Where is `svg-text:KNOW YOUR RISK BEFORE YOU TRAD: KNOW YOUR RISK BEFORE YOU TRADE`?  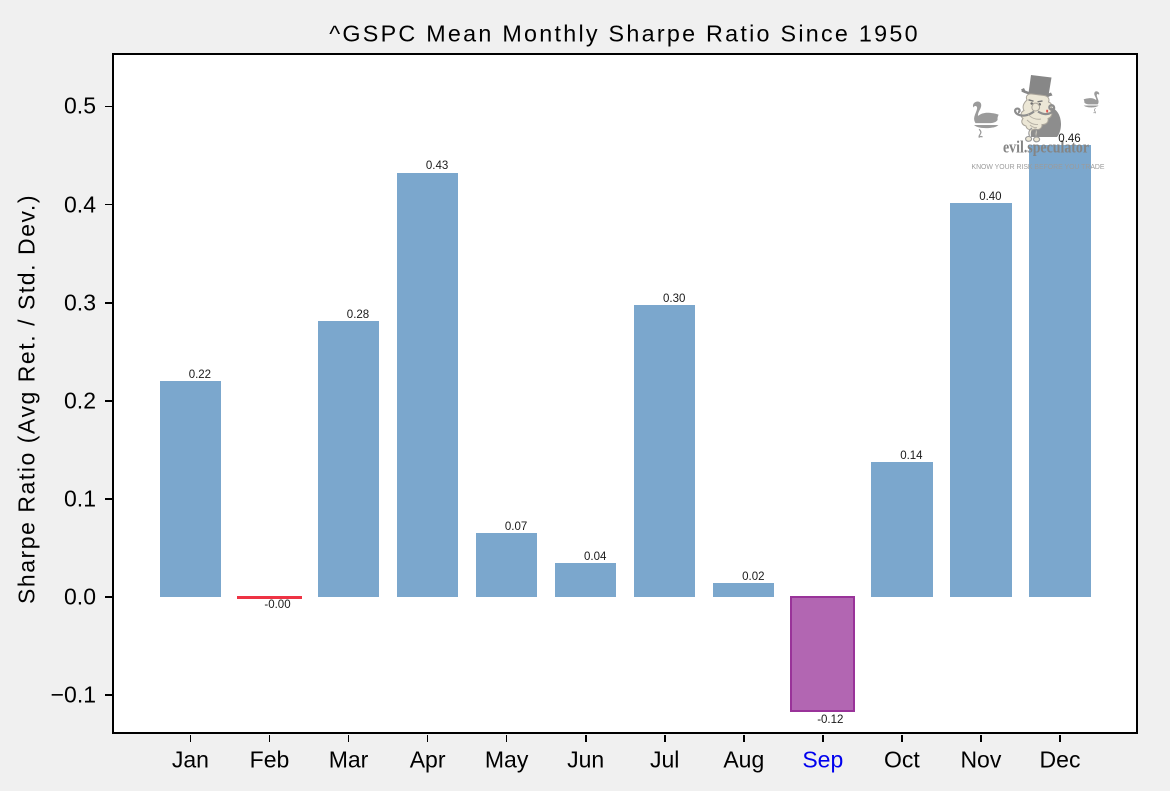 svg-text:KNOW YOUR RISK BEFORE YOU TRAD: KNOW YOUR RISK BEFORE YOU TRADE is located at coordinates (1038, 167).